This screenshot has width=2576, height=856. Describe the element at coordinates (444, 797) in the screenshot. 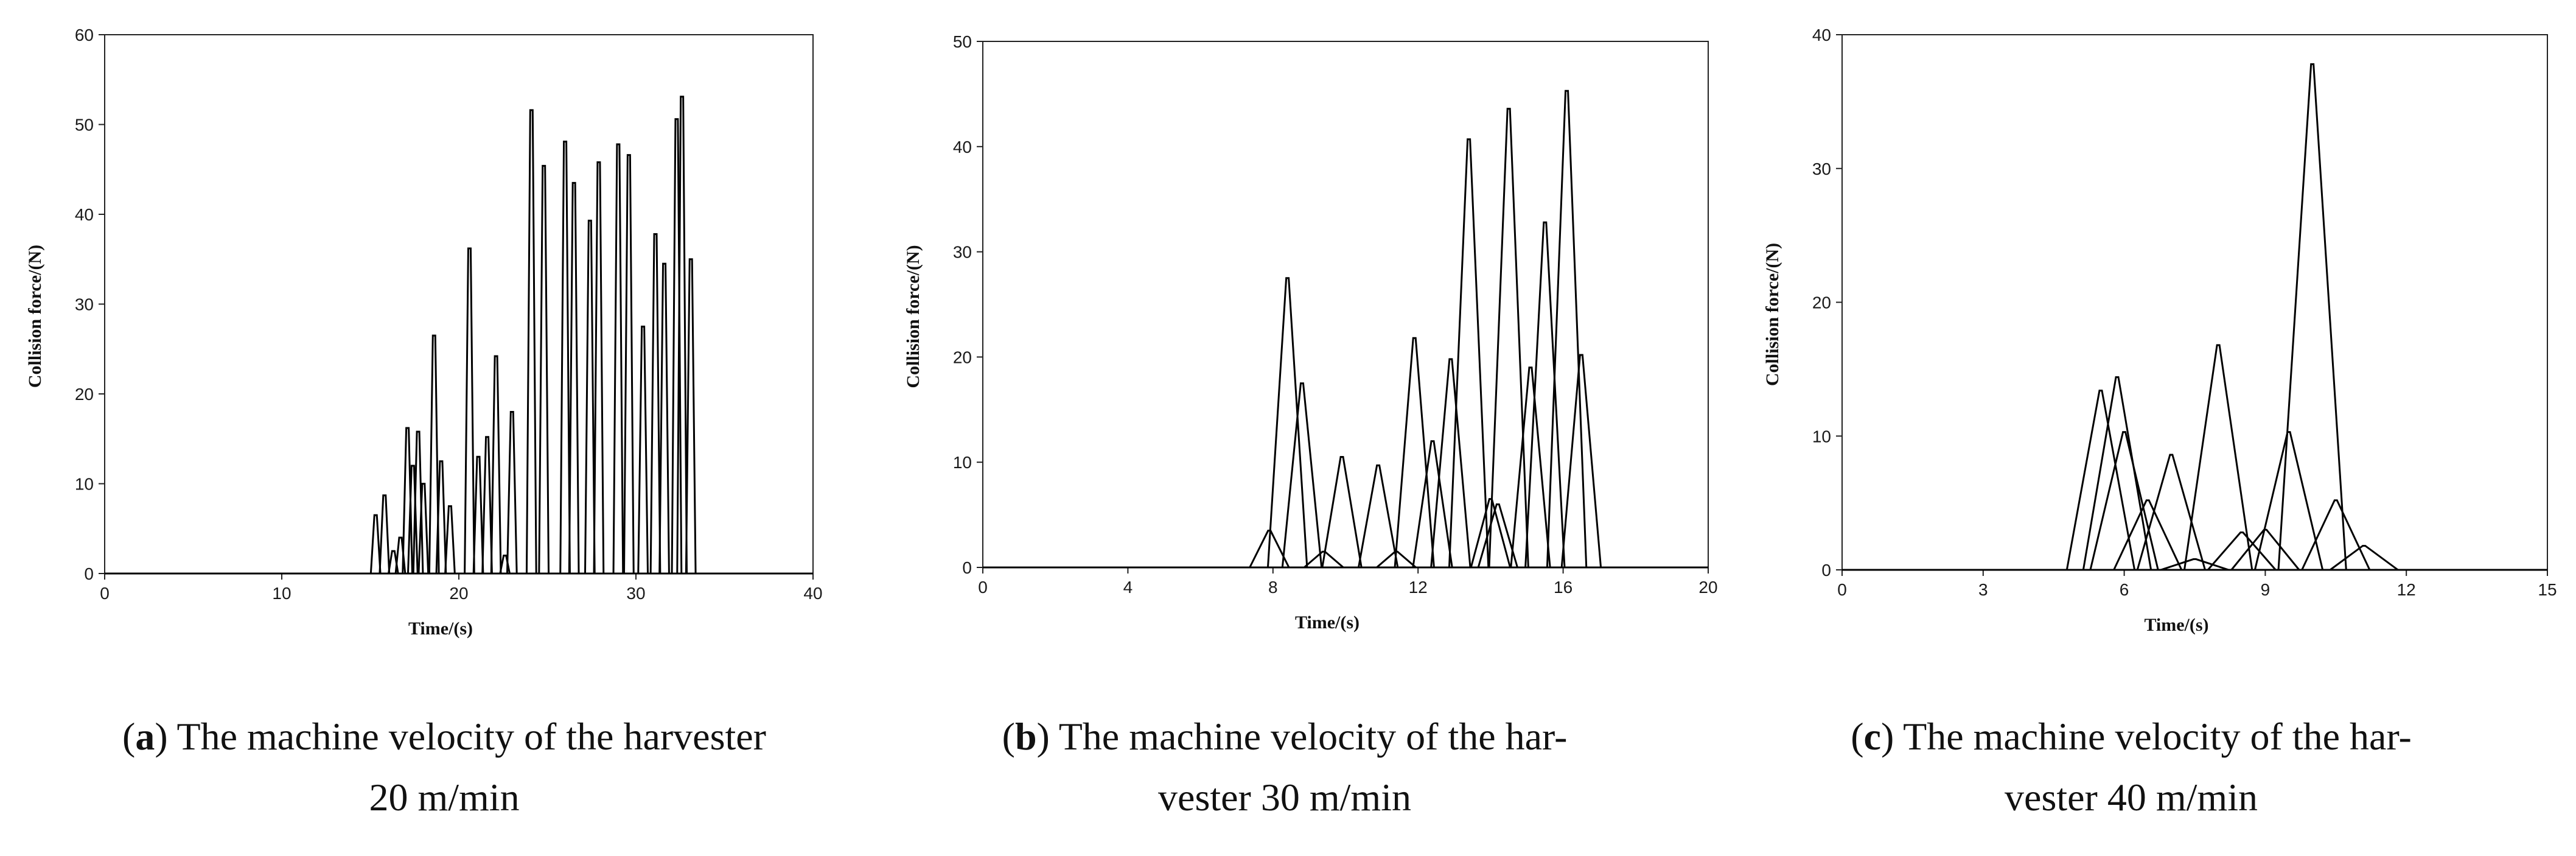

I see `caption-a-line2: 20 m/min` at that location.